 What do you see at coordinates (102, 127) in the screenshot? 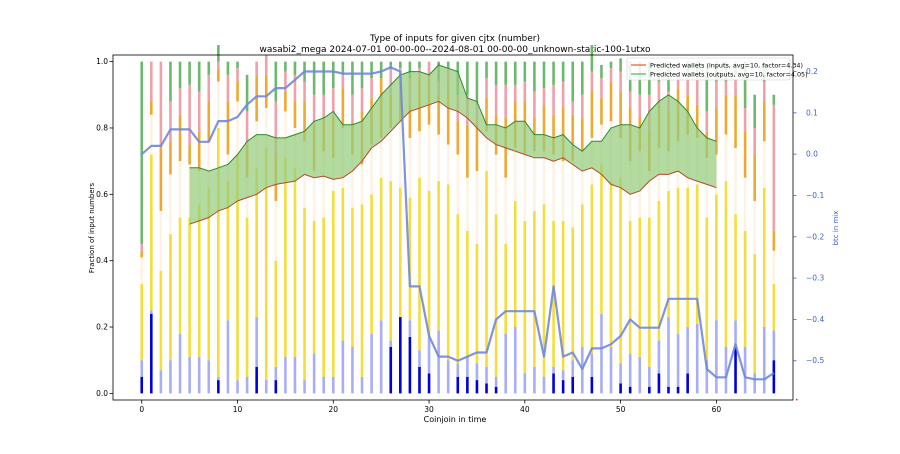
I see `y-tick-label: 0.8` at bounding box center [102, 127].